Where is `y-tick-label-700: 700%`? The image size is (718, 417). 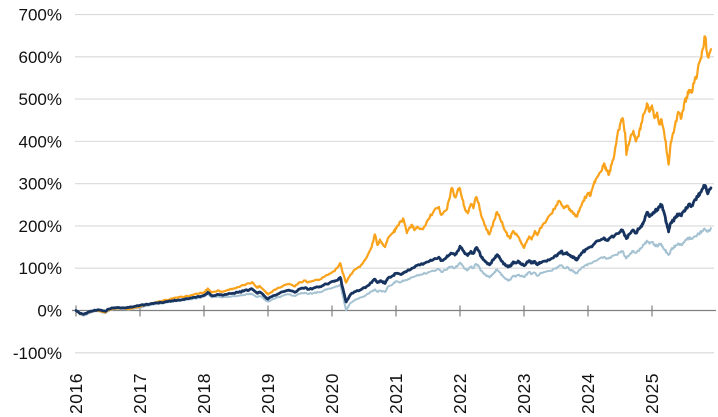 y-tick-label-700: 700% is located at coordinates (40, 15).